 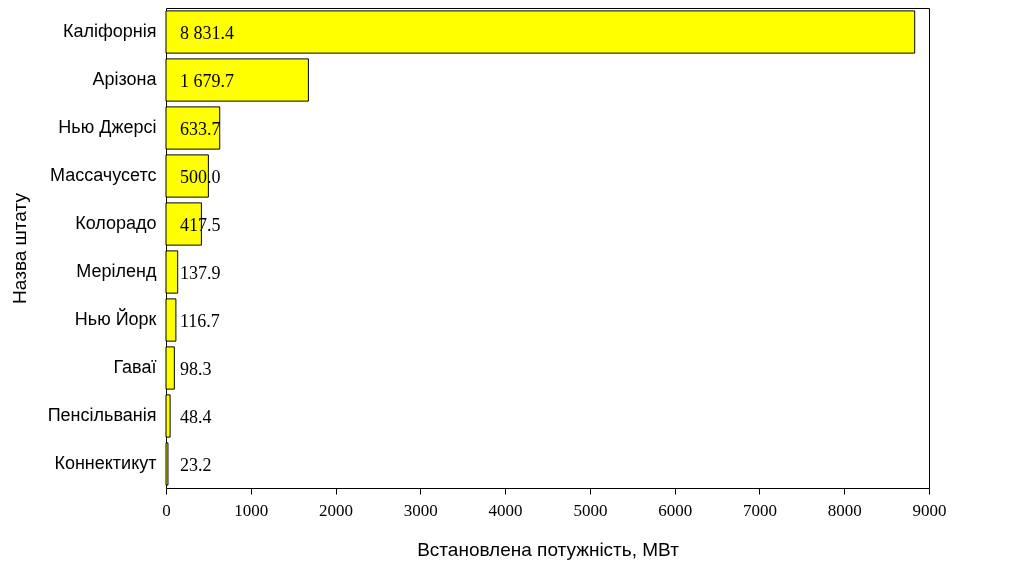 What do you see at coordinates (103, 175) in the screenshot?
I see `y-tick-label: Массачусетс` at bounding box center [103, 175].